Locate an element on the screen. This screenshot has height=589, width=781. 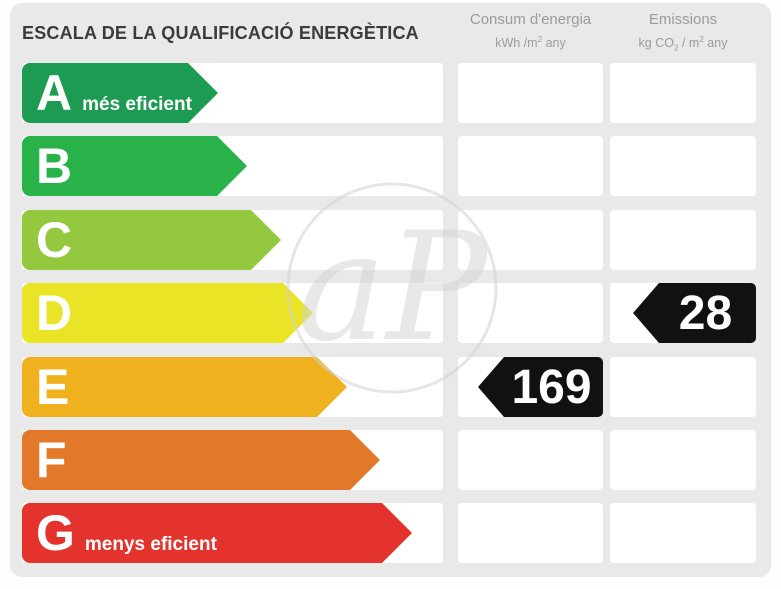
scale-row-g: G menys eficient is located at coordinates (390, 533).